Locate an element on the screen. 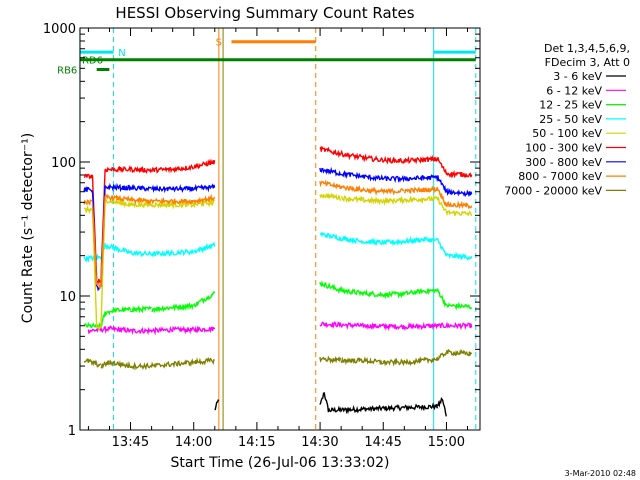 This screenshot has height=480, width=640. legend-entry: 800 - 7000 keV is located at coordinates (560, 176).